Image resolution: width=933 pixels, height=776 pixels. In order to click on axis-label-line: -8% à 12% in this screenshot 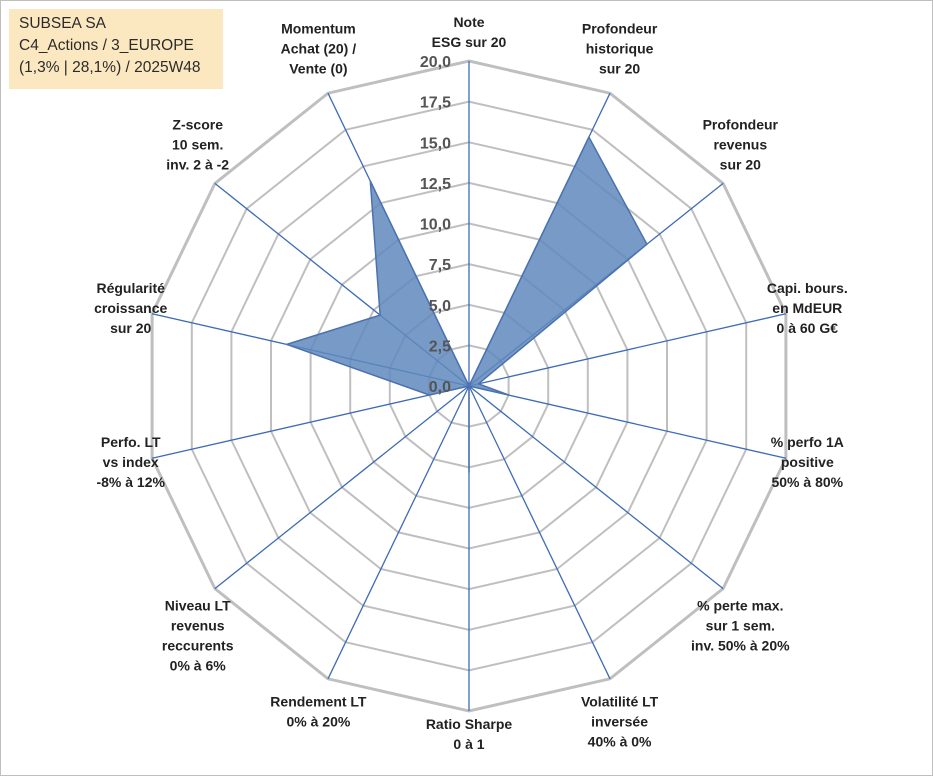, I will do `click(130, 482)`.